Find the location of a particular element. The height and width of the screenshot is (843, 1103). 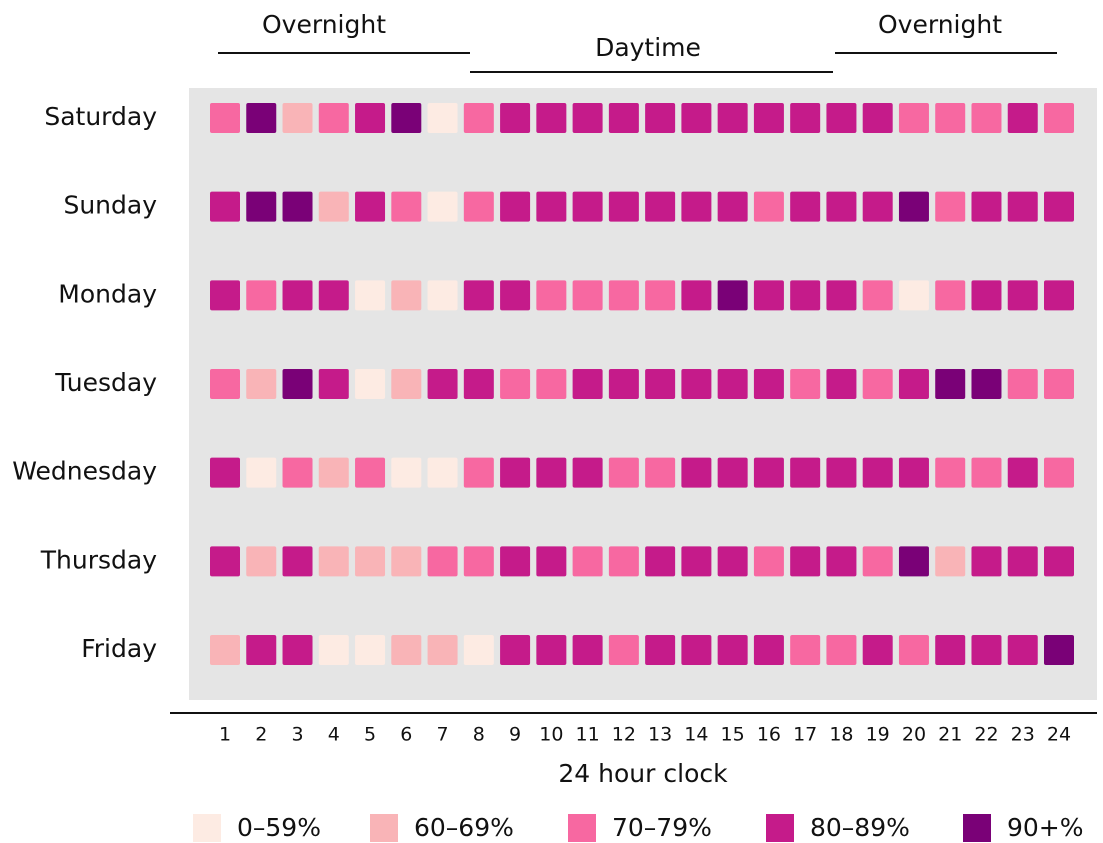

x-tick-label: 9 is located at coordinates (515, 735).